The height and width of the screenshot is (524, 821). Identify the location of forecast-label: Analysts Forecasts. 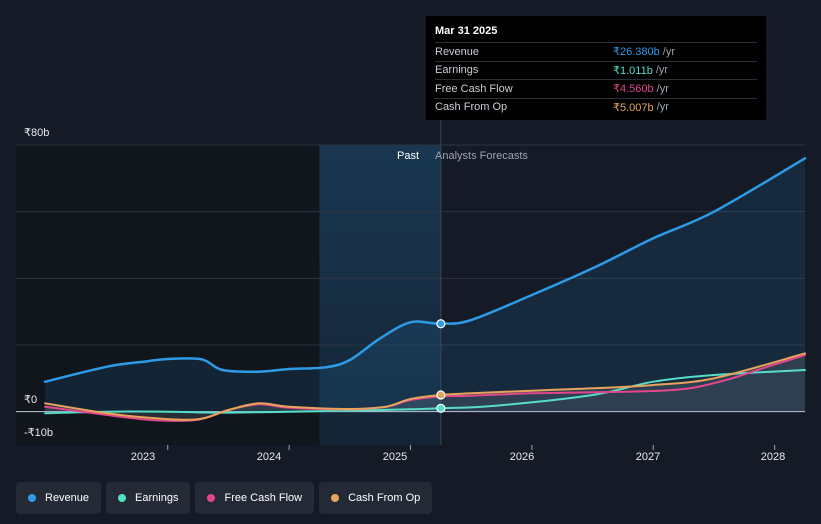
(481, 156).